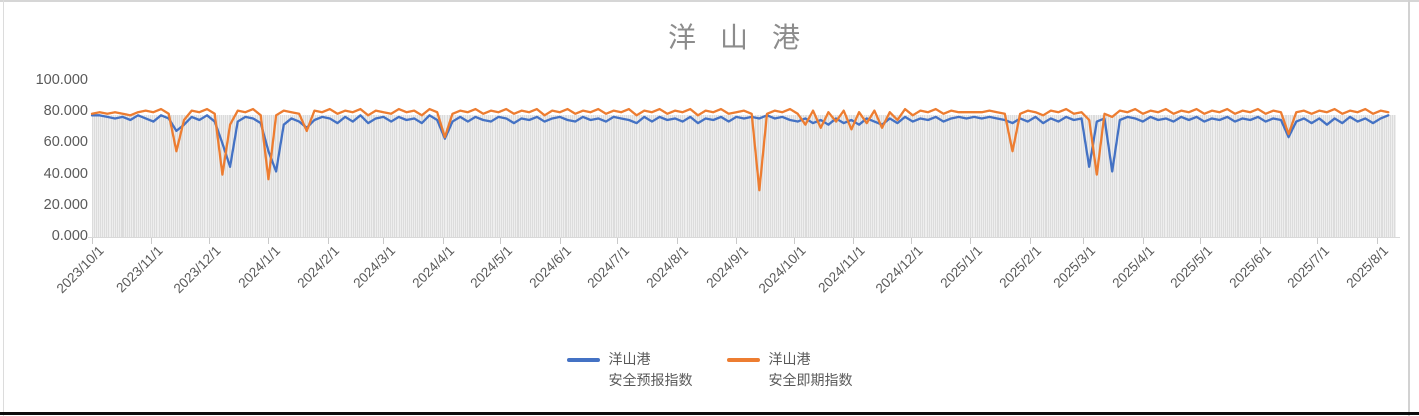 The image size is (1419, 416). Describe the element at coordinates (1409, 208) in the screenshot. I see `chart-frame-right-border` at that location.